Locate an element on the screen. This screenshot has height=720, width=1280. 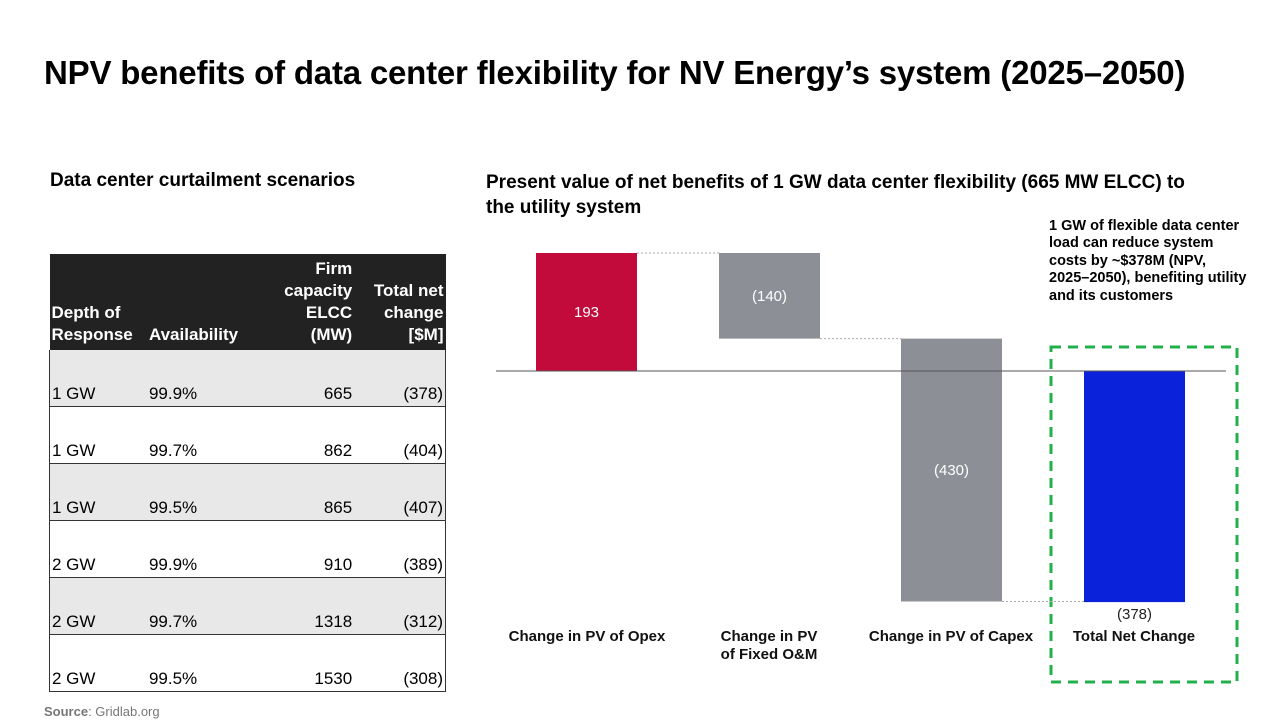
source-text: : Gridlab.org is located at coordinates (124, 711).